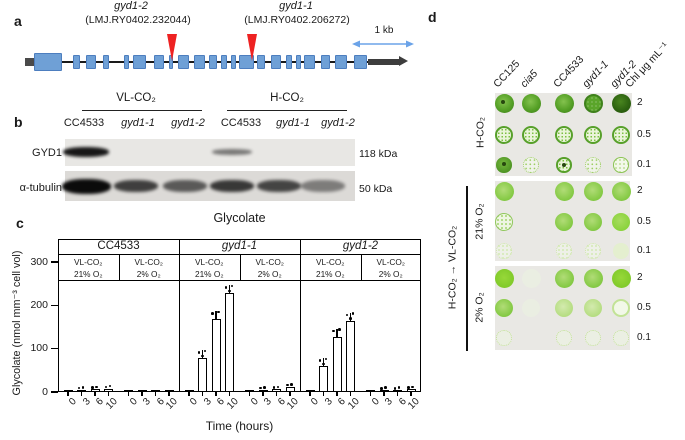 This screenshot has width=685, height=440. What do you see at coordinates (40, 188) in the screenshot?
I see `blot-row-label-tubulin: α-tubulin` at bounding box center [40, 188].